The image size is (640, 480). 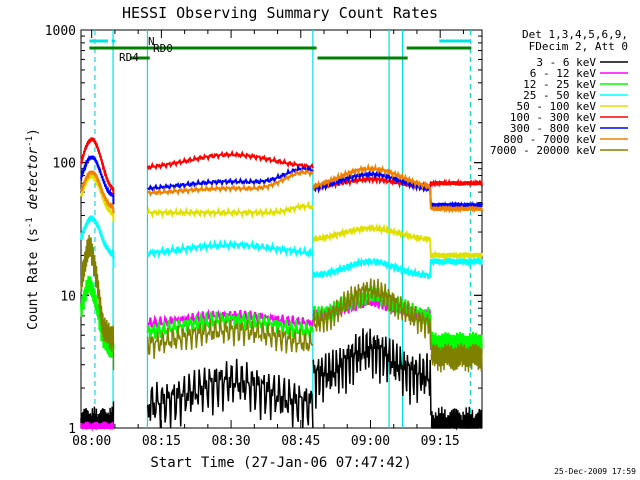 What do you see at coordinates (440, 441) in the screenshot?
I see `x-tick-label: 09:15` at bounding box center [440, 441].